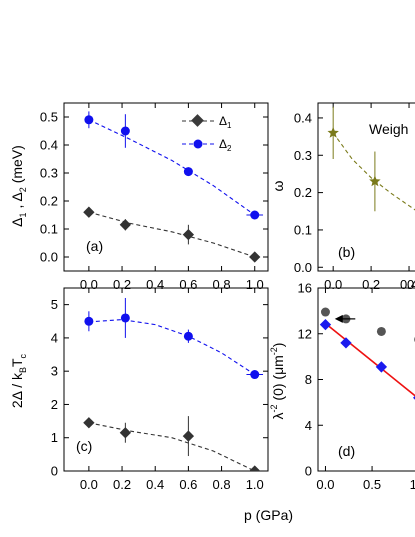  I want to click on panel-a-ylabel: Δ1 , Δ2 (meV), so click(18, 186).